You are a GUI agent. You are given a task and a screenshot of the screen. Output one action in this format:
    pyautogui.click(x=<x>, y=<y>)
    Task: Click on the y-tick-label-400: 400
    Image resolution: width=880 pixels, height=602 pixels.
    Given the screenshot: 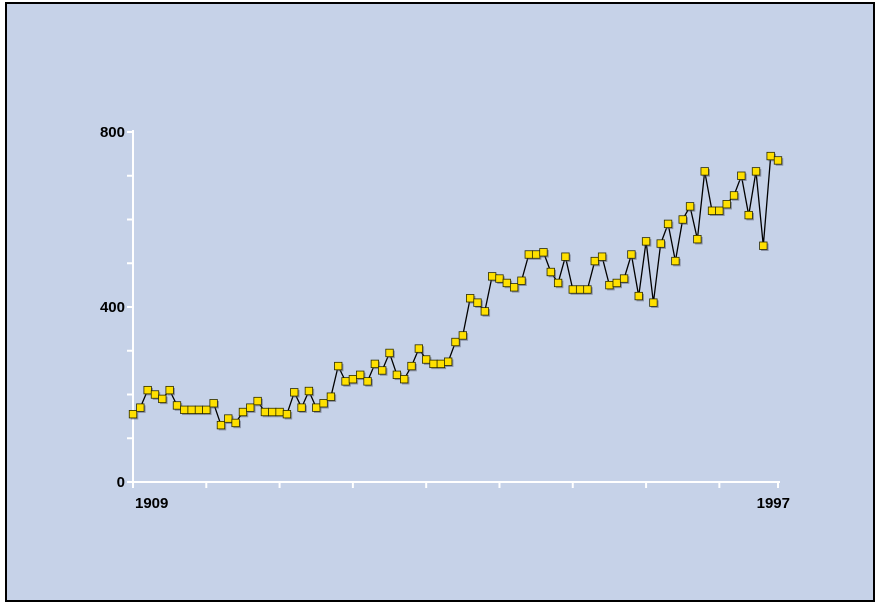 What is the action you would take?
    pyautogui.click(x=112, y=307)
    